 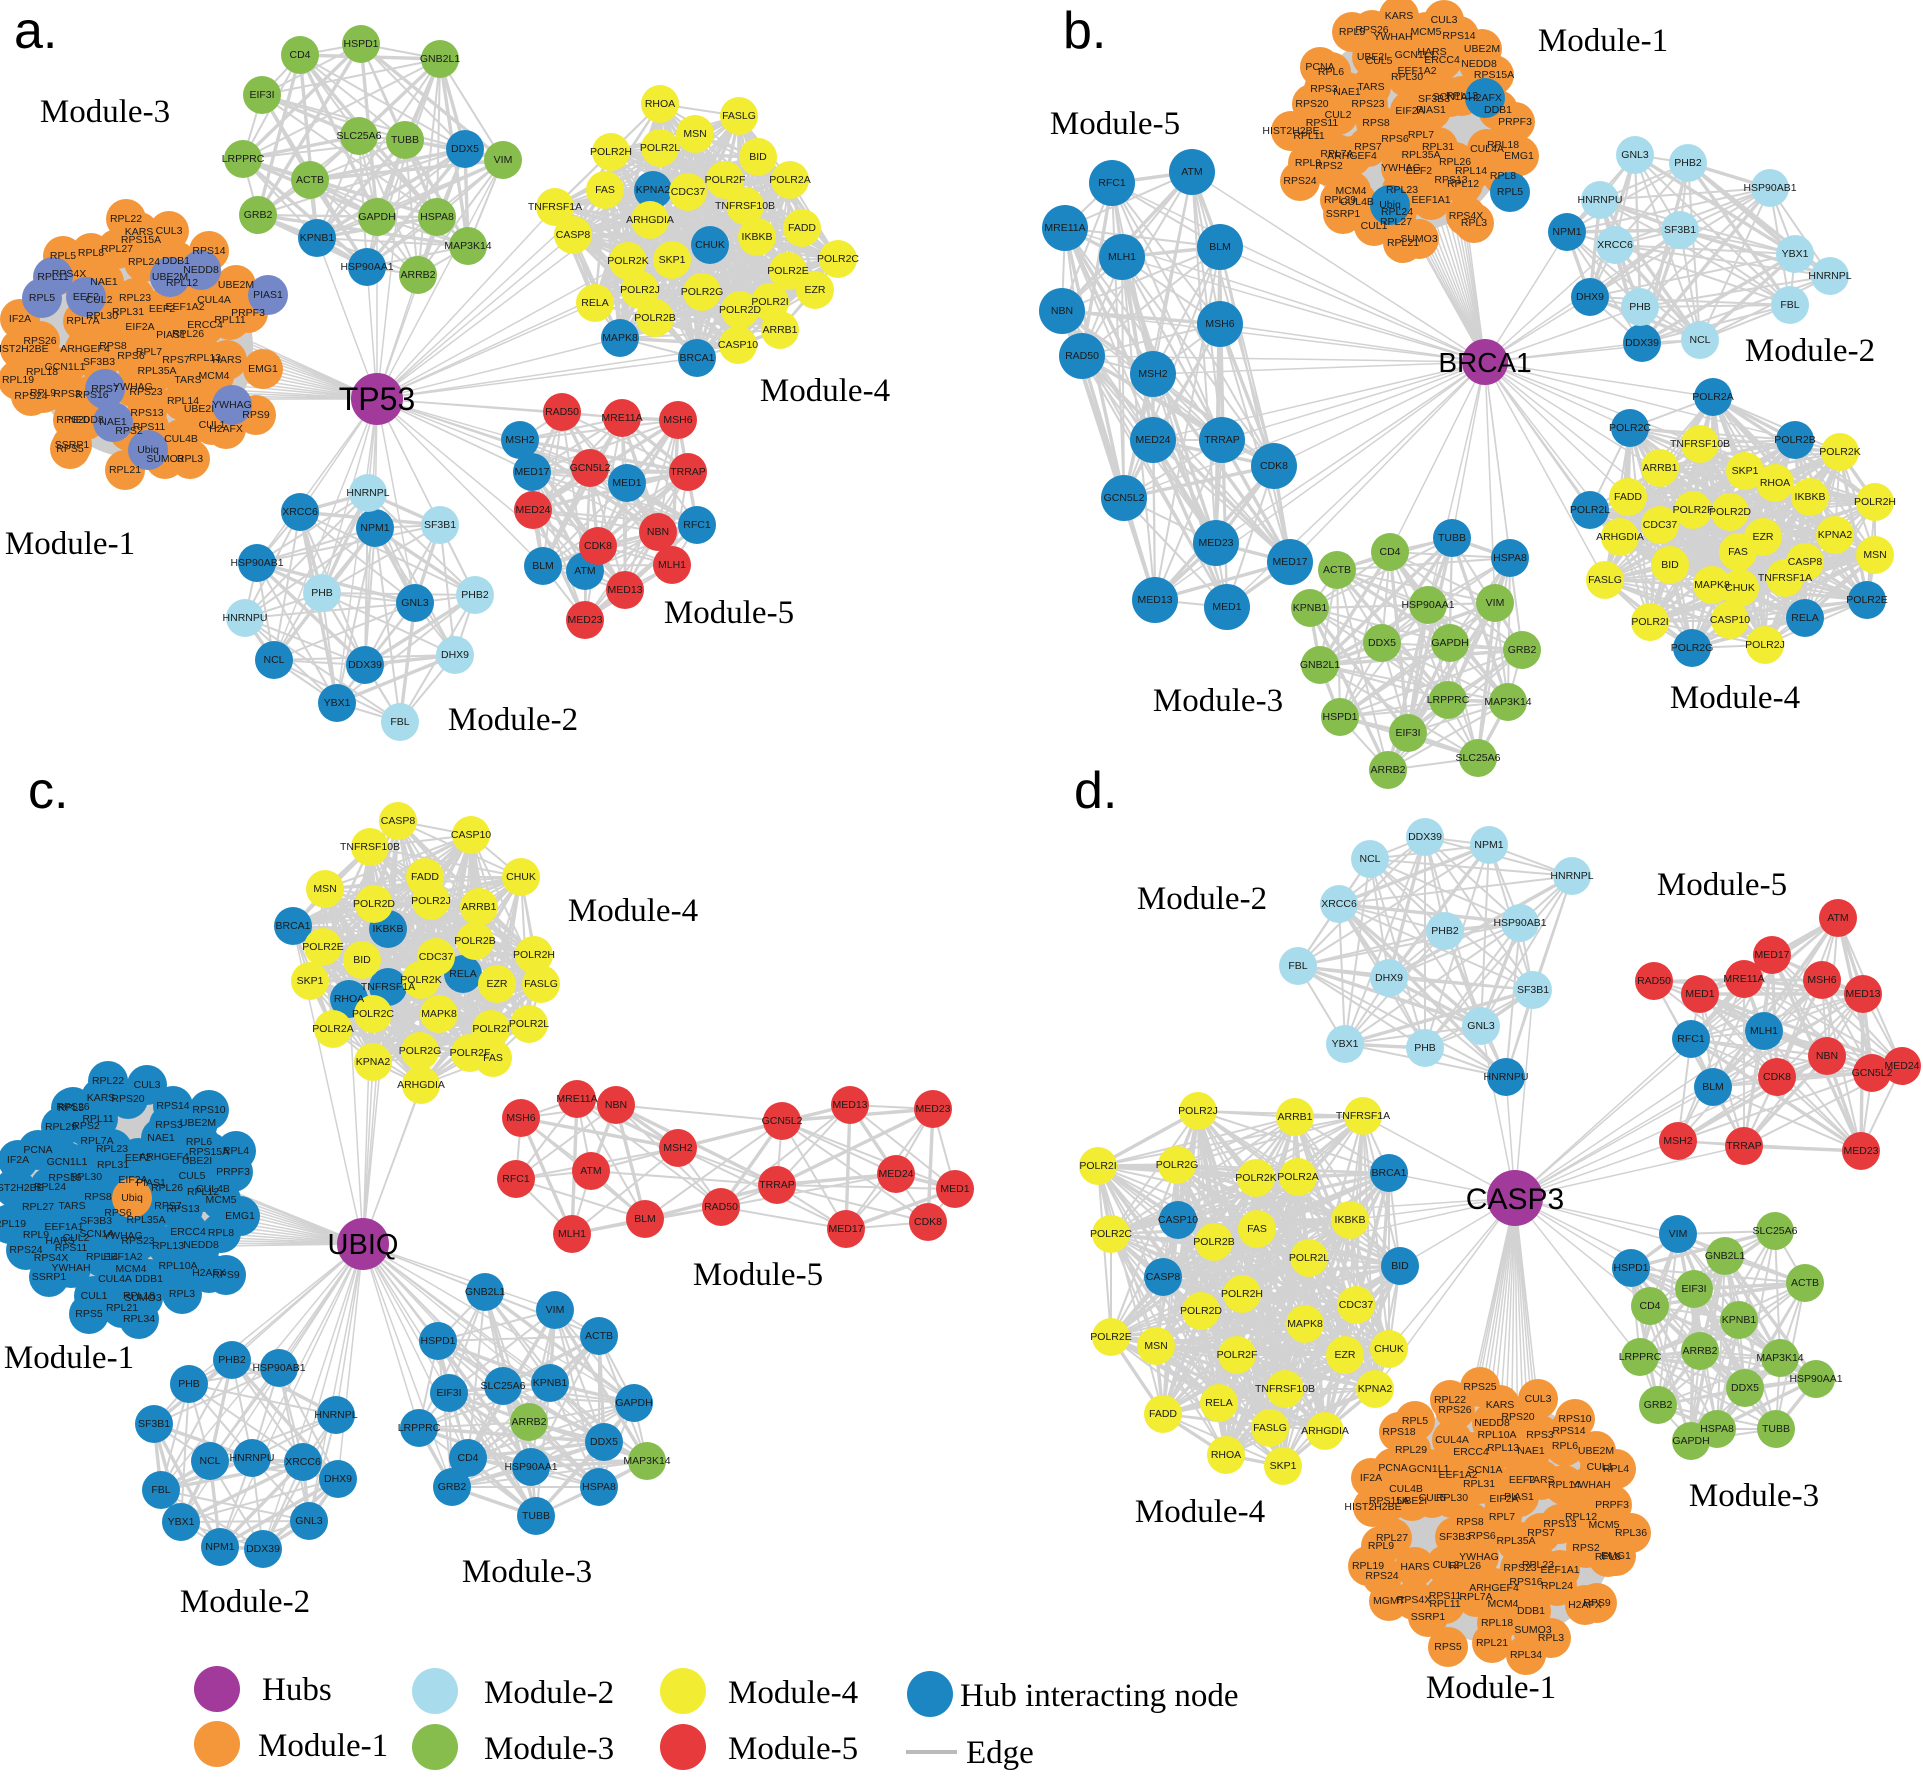 I want to click on svg-text: KARS, so click(x=1399, y=16).